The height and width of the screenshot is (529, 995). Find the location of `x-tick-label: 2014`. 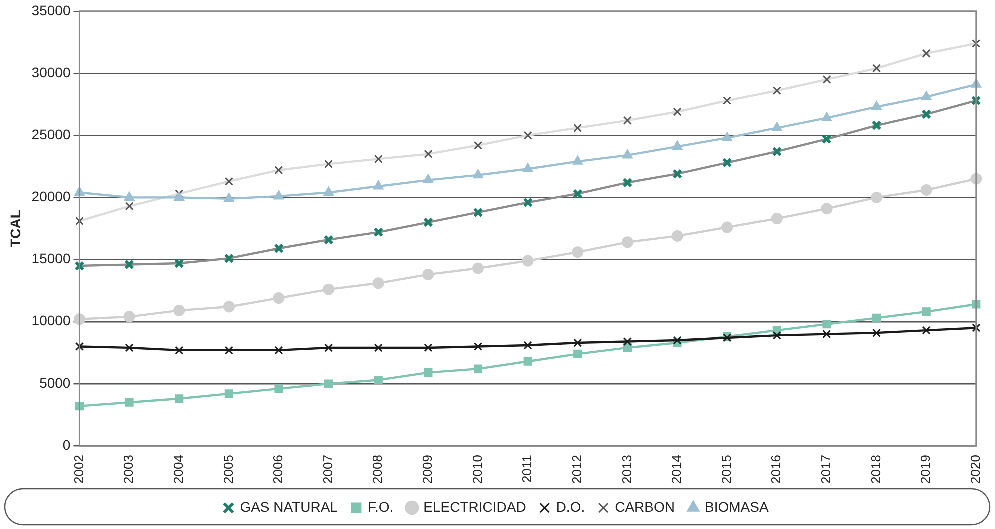

x-tick-label: 2014 is located at coordinates (676, 469).